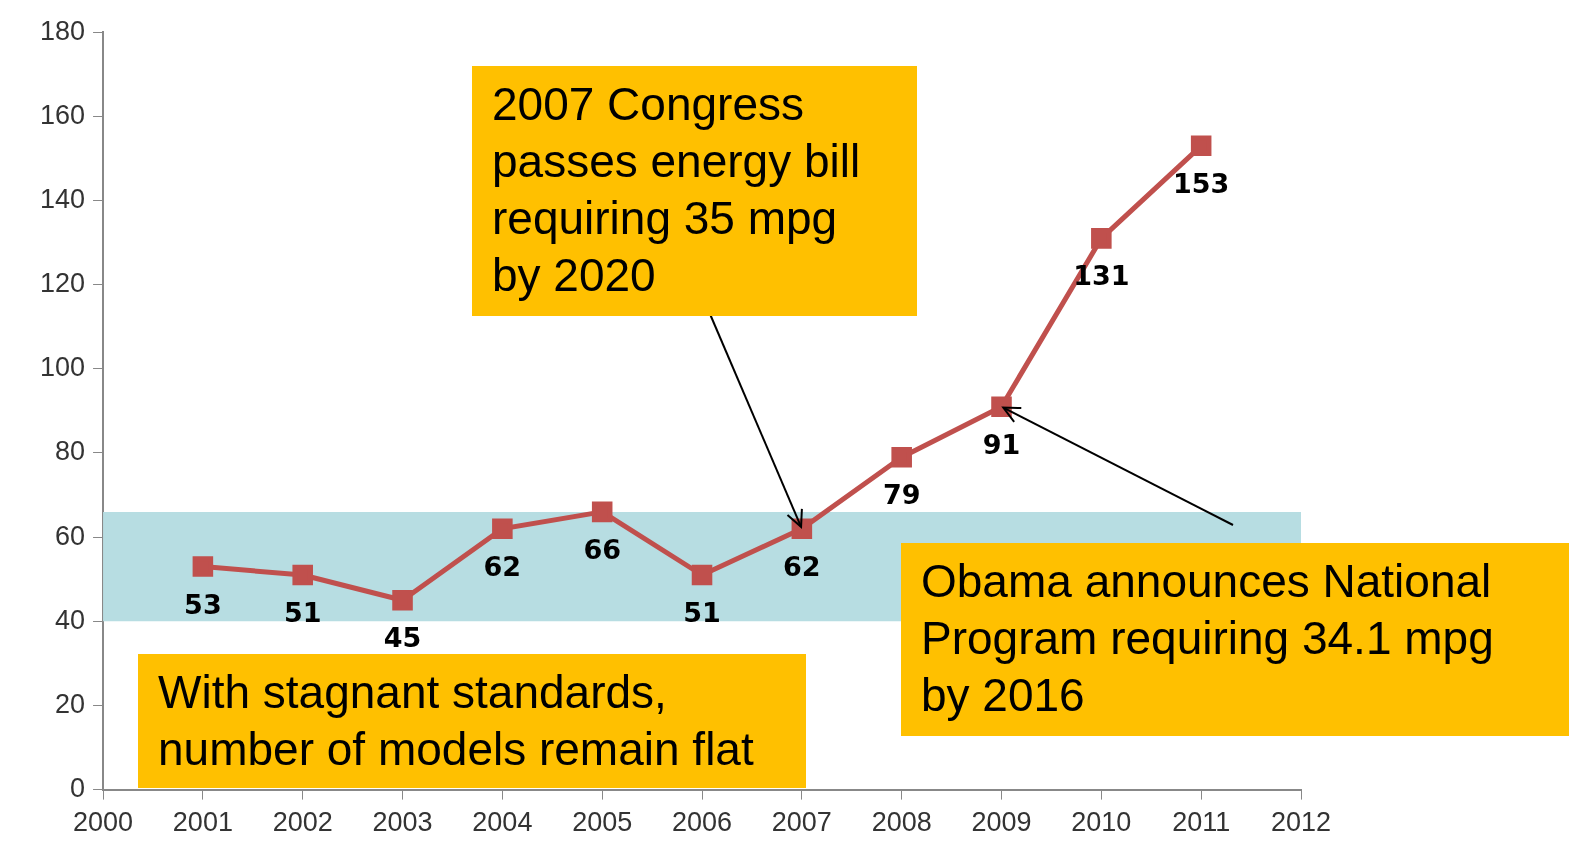 This screenshot has height=850, width=1579. I want to click on y-tick-label: 40, so click(70, 619).